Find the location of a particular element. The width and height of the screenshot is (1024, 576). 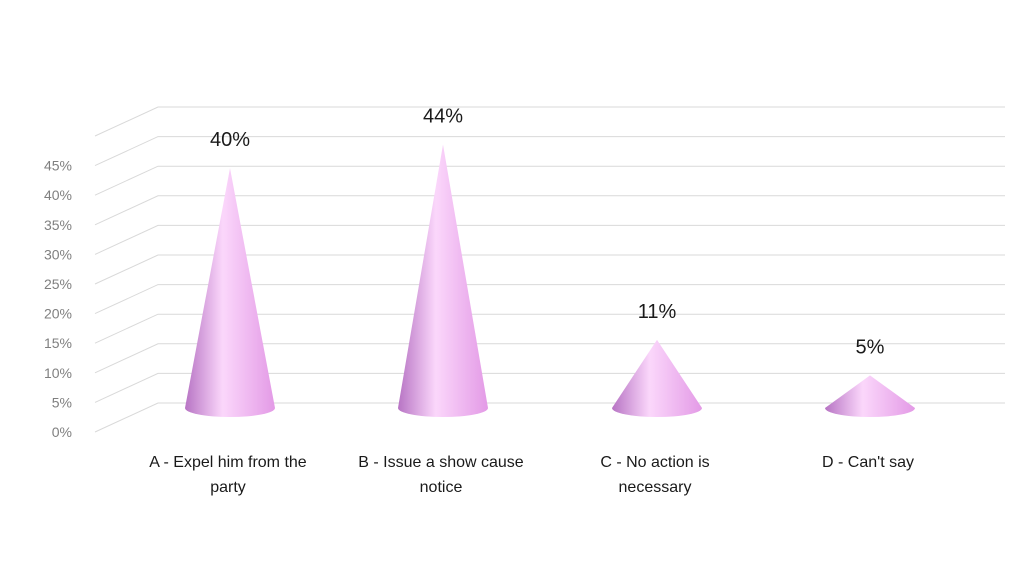

category-label: C - No action is necessary is located at coordinates (654, 475).